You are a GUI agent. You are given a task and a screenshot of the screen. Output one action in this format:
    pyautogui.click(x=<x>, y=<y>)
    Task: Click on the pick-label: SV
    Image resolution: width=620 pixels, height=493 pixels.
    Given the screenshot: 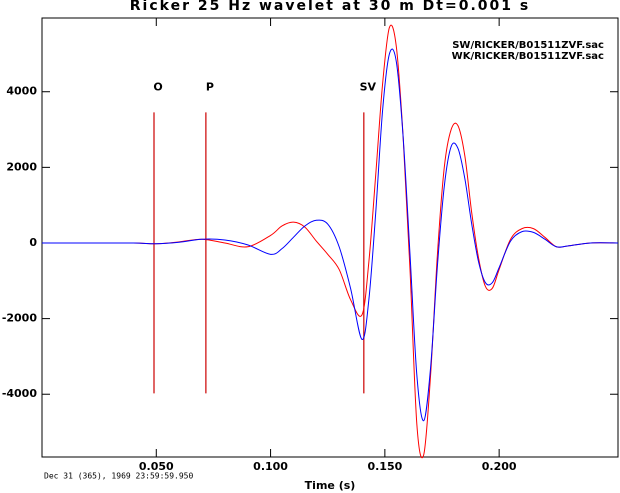 What is the action you would take?
    pyautogui.click(x=368, y=86)
    